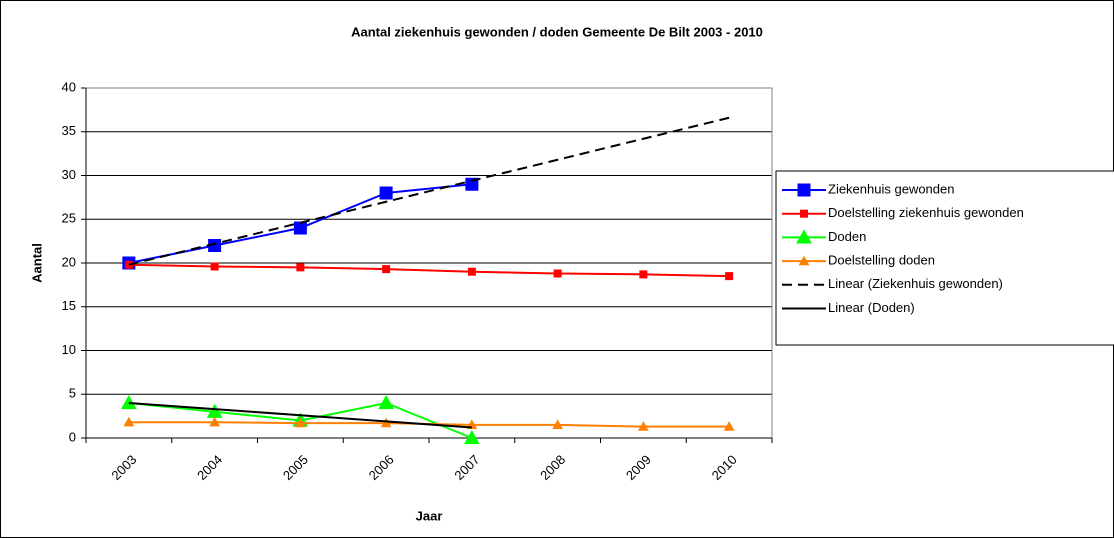  Describe the element at coordinates (824, 236) in the screenshot. I see `legend-entry: Doden` at that location.